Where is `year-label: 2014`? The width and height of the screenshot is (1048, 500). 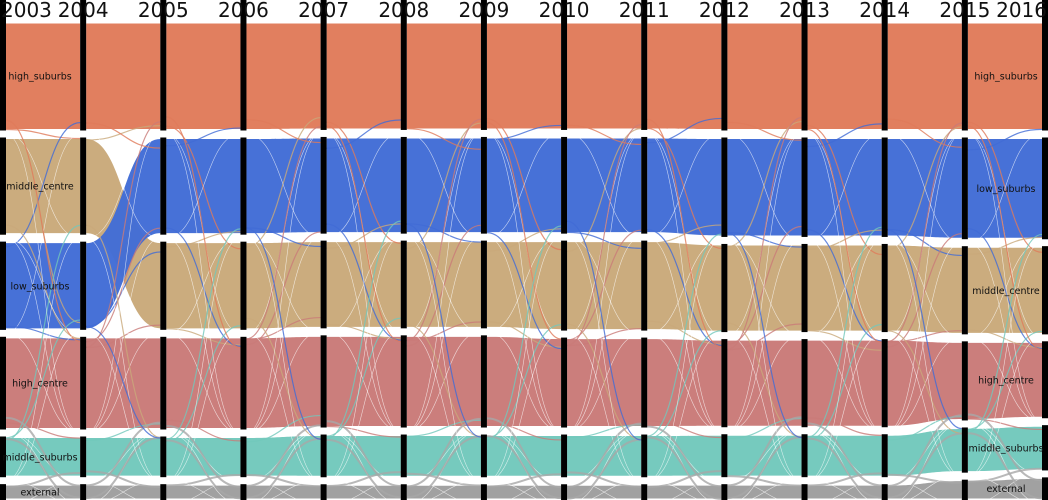 year-label: 2014 is located at coordinates (884, 11).